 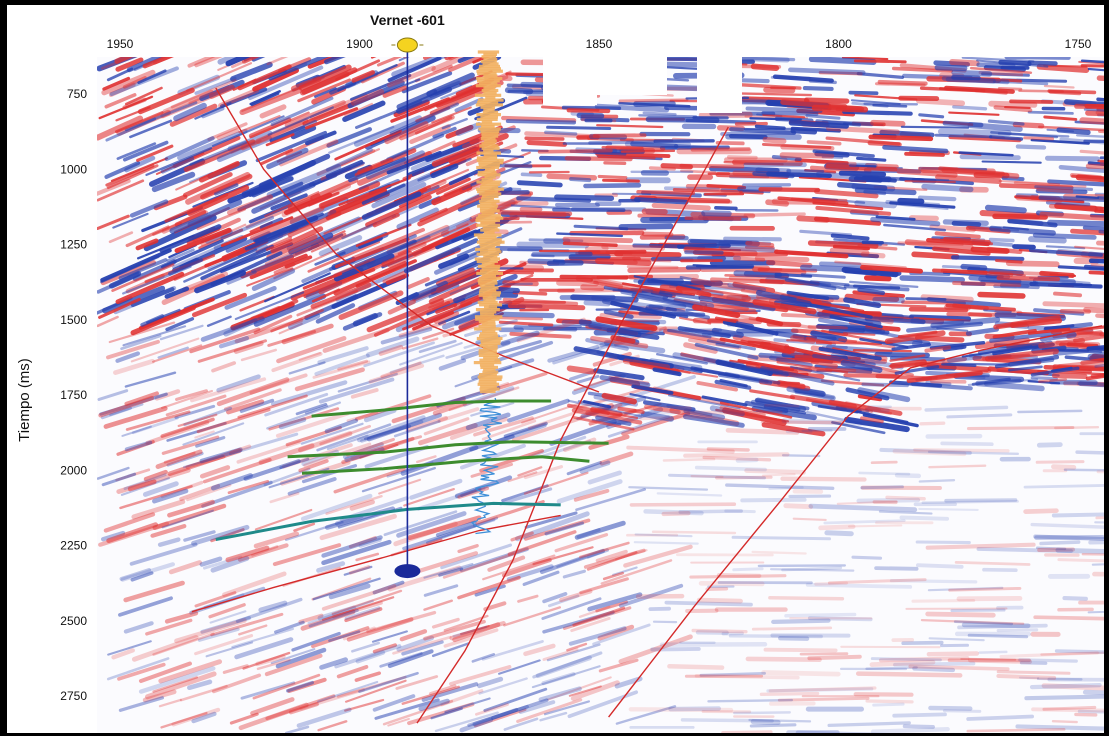 I want to click on x-tick-label: 1950, so click(x=120, y=44).